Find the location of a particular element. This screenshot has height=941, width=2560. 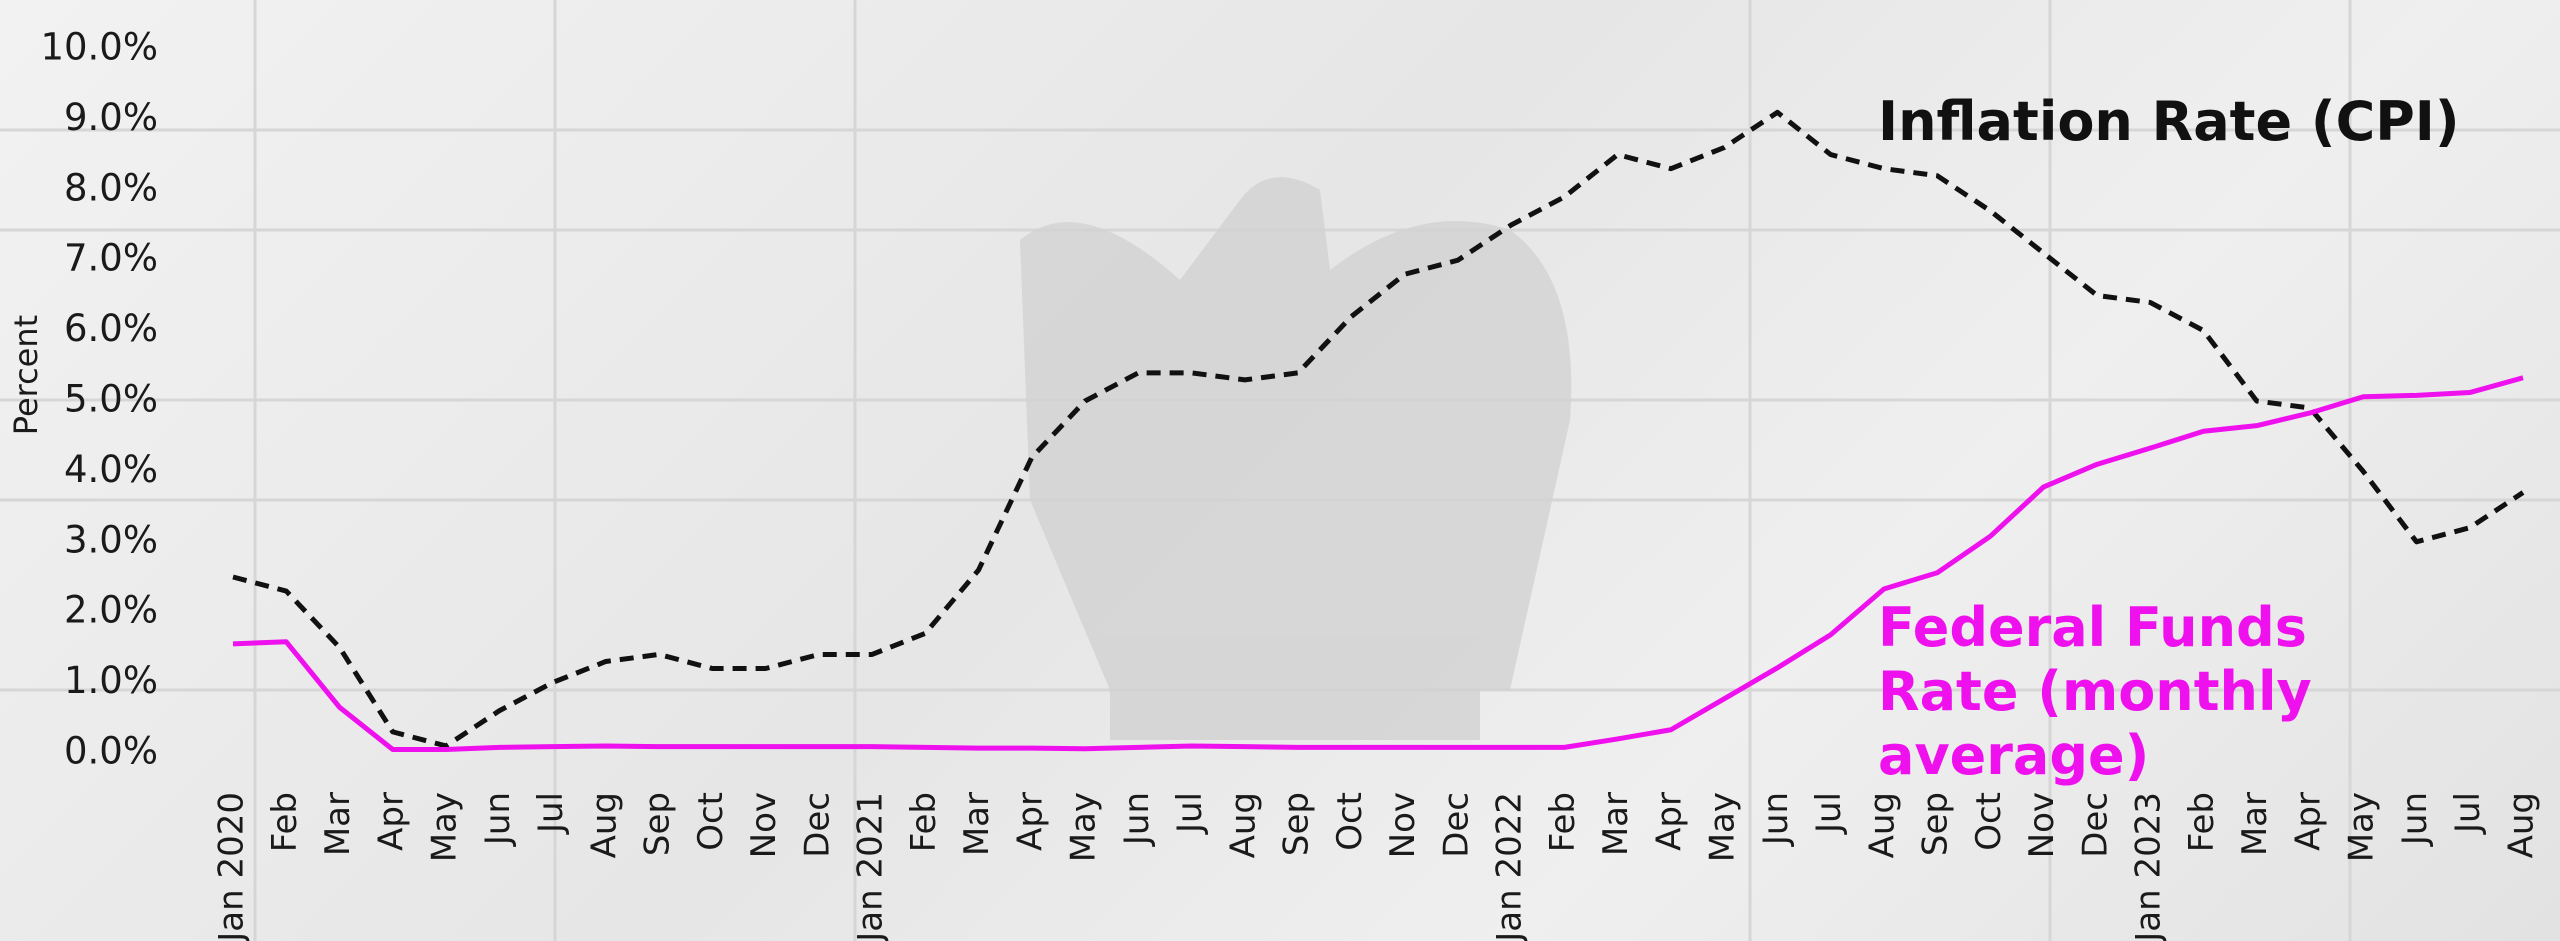

y-tick-label: 0.0% is located at coordinates (111, 751).